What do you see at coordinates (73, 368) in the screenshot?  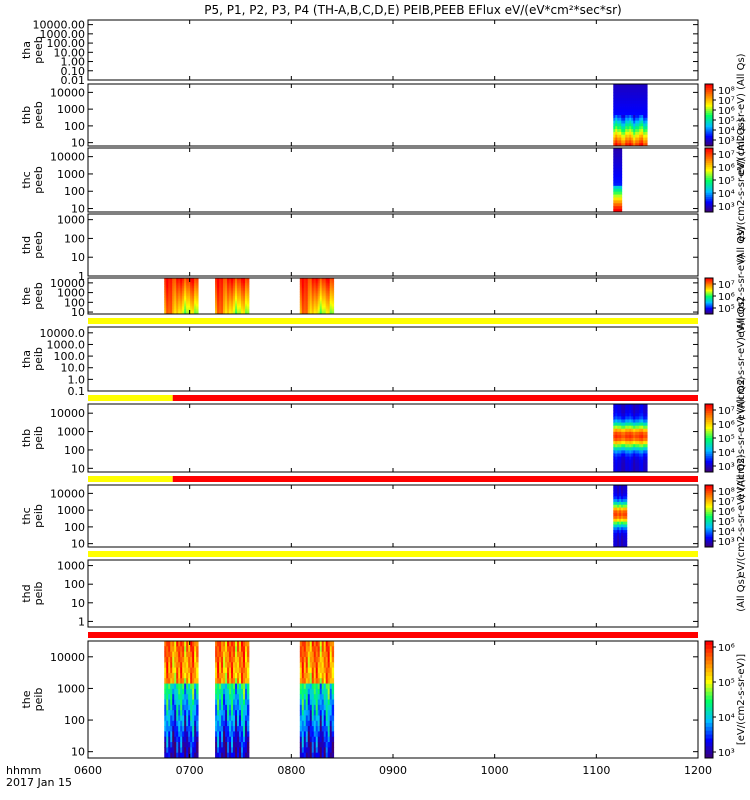 I see `y-tick-label: 10.0` at bounding box center [73, 368].